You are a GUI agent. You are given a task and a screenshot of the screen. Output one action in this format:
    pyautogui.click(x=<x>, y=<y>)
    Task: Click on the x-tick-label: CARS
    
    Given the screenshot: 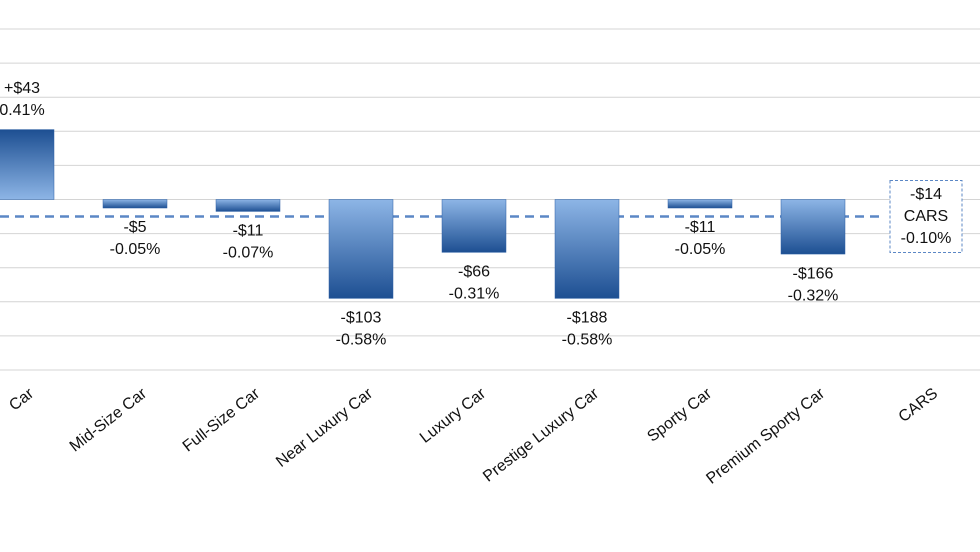 What is the action you would take?
    pyautogui.click(x=919, y=405)
    